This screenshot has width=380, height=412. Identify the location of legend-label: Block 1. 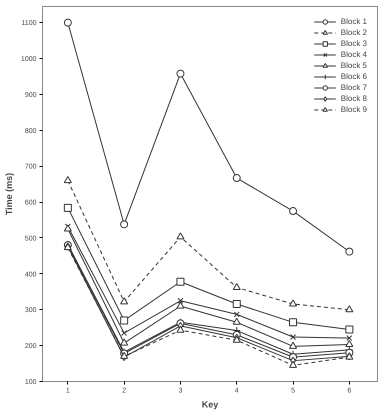
(353, 21).